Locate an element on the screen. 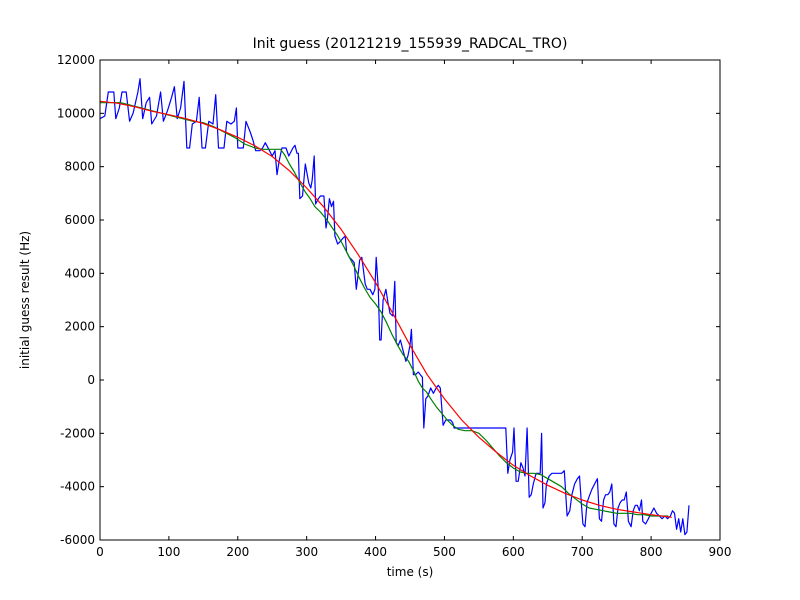  y-tick-label: -2000 is located at coordinates (77, 433).